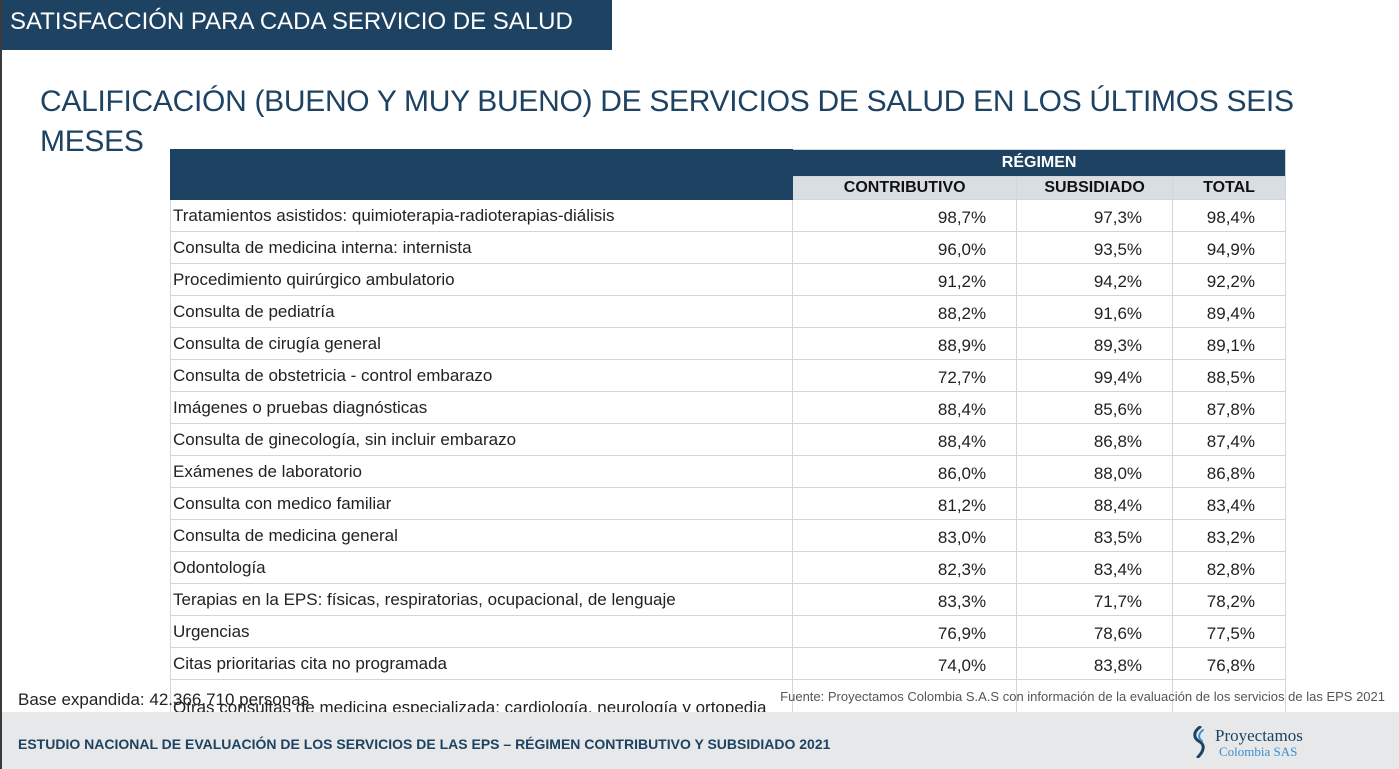  Describe the element at coordinates (1095, 279) in the screenshot. I see `subsidiado-cell: 94,2%` at that location.